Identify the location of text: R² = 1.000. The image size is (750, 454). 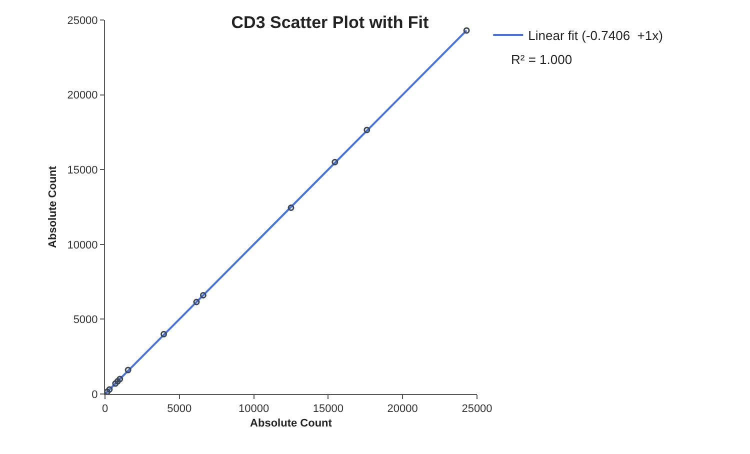
(541, 59).